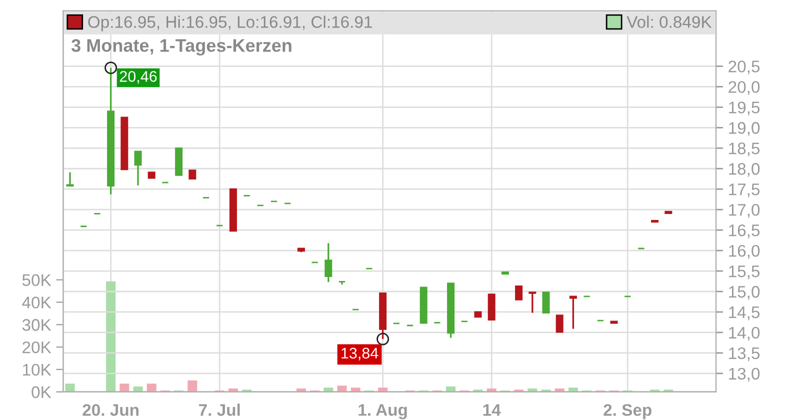 The image size is (800, 420). Describe the element at coordinates (181, 47) in the screenshot. I see `text: 3 Monate, 1-Tages-Kerzen` at that location.